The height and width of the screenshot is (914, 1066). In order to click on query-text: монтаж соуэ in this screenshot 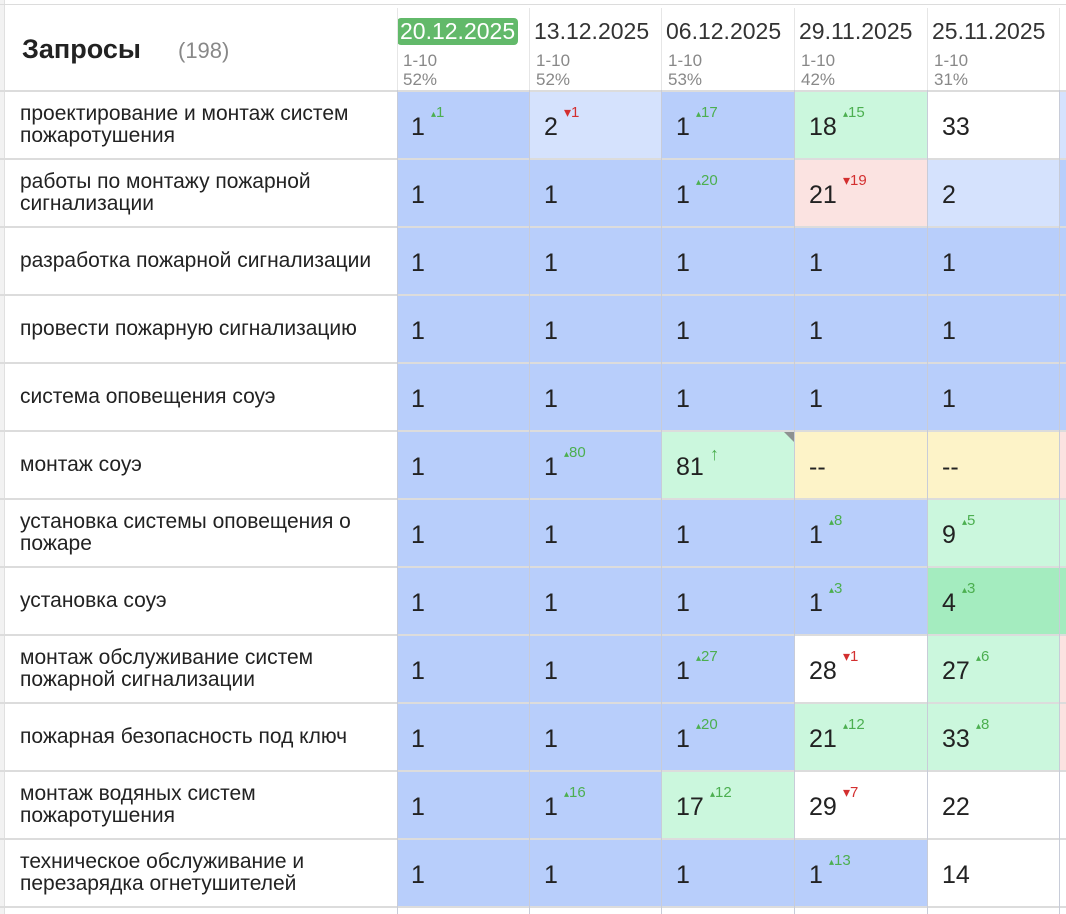, I will do `click(81, 464)`.